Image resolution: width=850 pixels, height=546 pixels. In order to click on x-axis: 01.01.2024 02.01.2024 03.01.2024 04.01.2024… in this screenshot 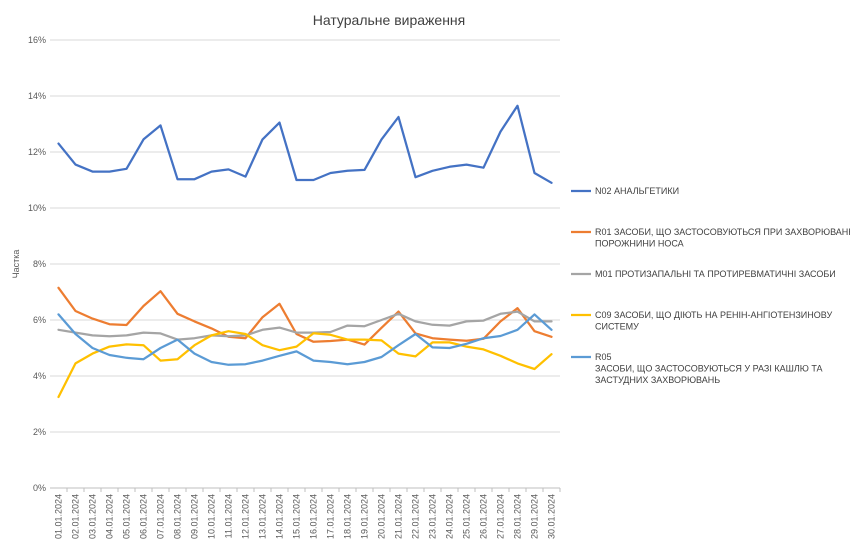, I will do `click(307, 513)`.